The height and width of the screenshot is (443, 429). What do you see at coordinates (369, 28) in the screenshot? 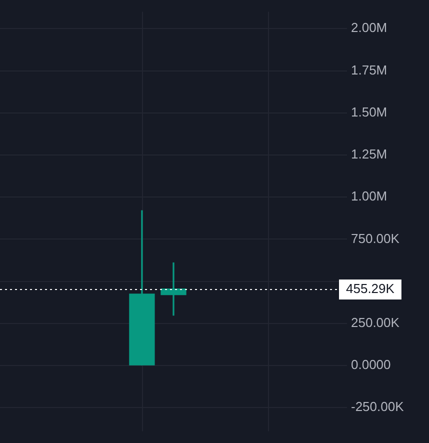
I see `y-tick-label: 2.00M` at bounding box center [369, 28].